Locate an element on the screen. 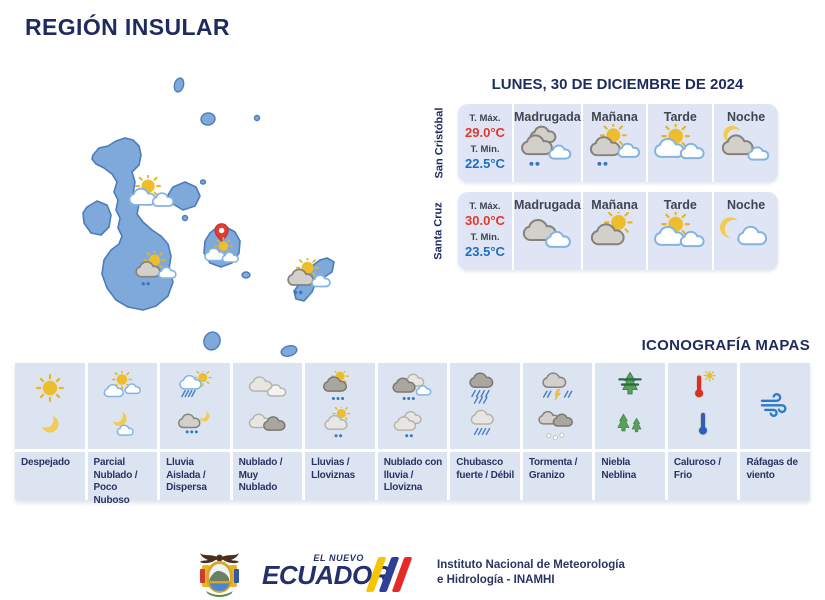  legend-icon-cloudy-rain is located at coordinates (412, 388).